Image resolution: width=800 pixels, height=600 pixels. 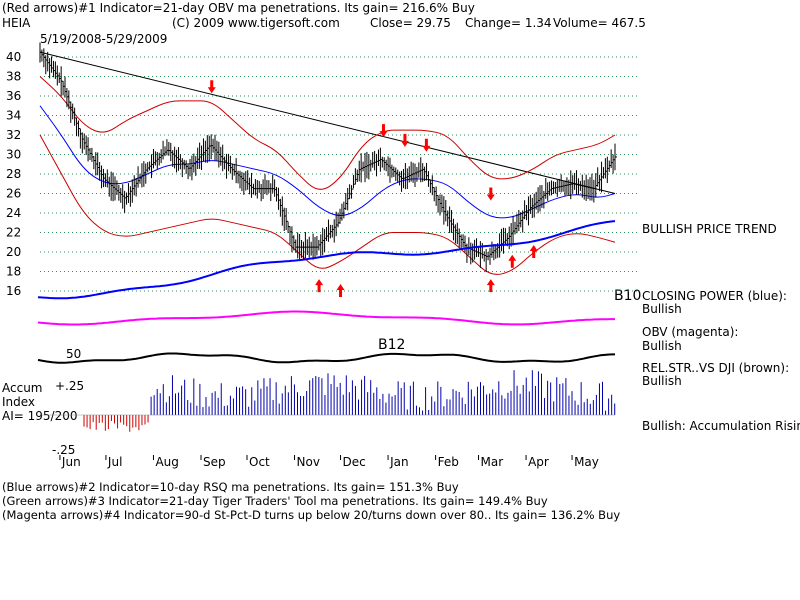 What do you see at coordinates (166, 462) in the screenshot?
I see `x-tick-label: Aug` at bounding box center [166, 462].